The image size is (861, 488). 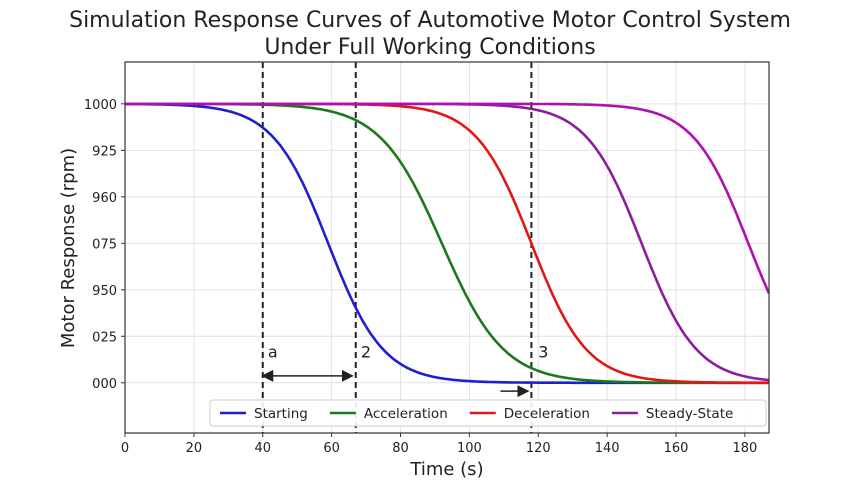 What do you see at coordinates (607, 448) in the screenshot?
I see `x-tick-label: 140` at bounding box center [607, 448].